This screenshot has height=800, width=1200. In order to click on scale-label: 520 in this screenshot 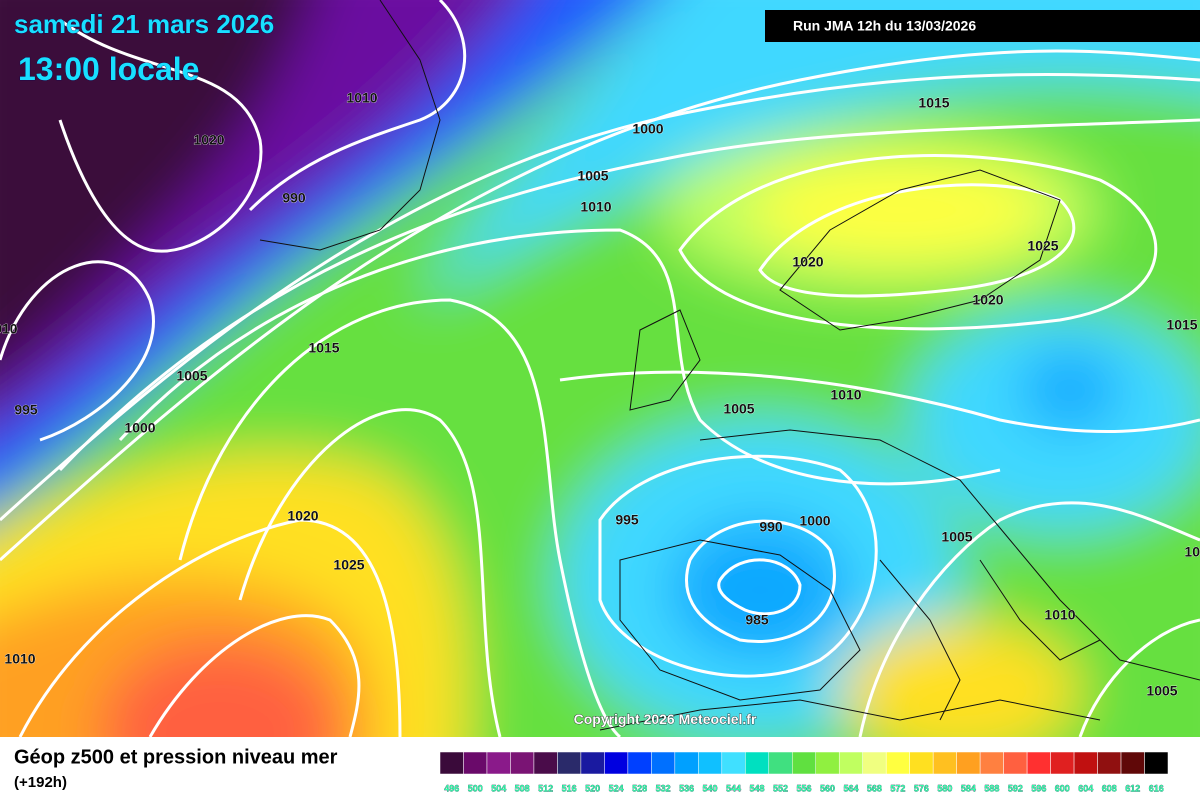, I will do `click(592, 788)`.